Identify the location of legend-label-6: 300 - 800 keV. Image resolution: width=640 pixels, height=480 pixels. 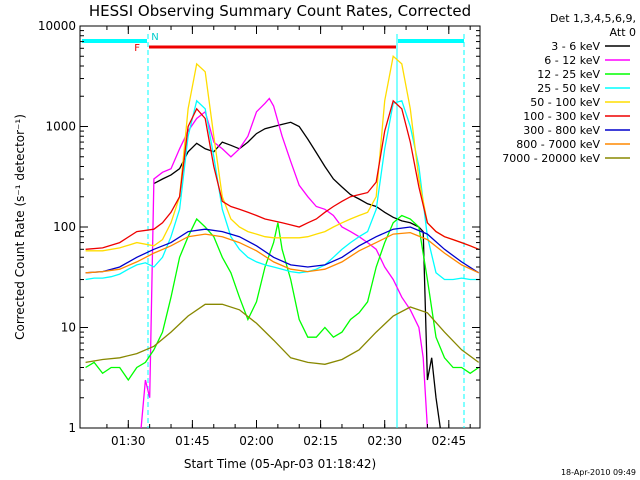
(561, 130).